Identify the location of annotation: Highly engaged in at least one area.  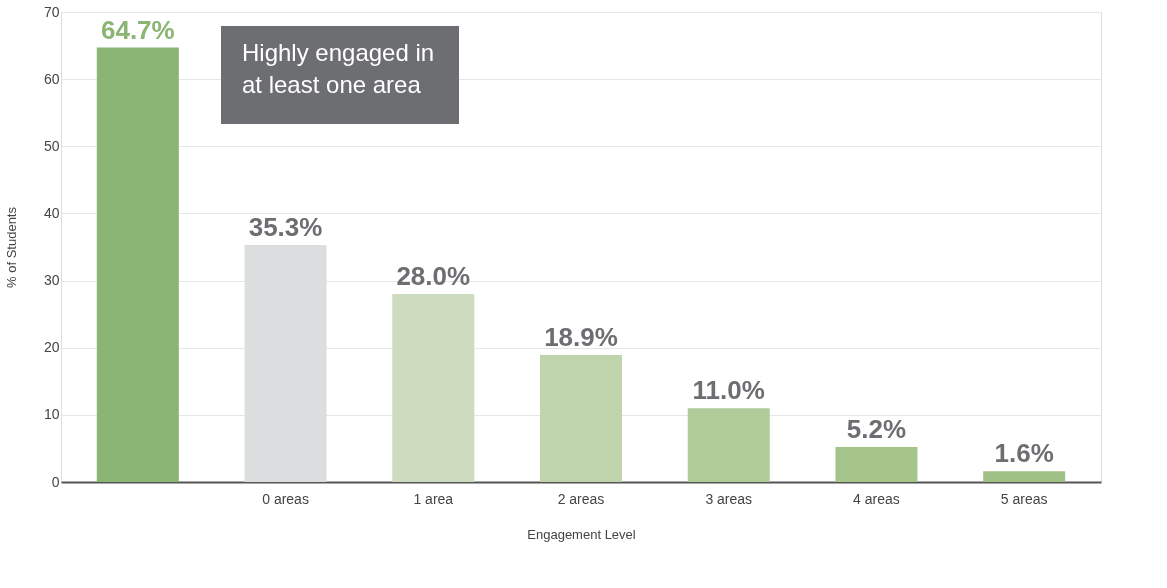
(338, 68).